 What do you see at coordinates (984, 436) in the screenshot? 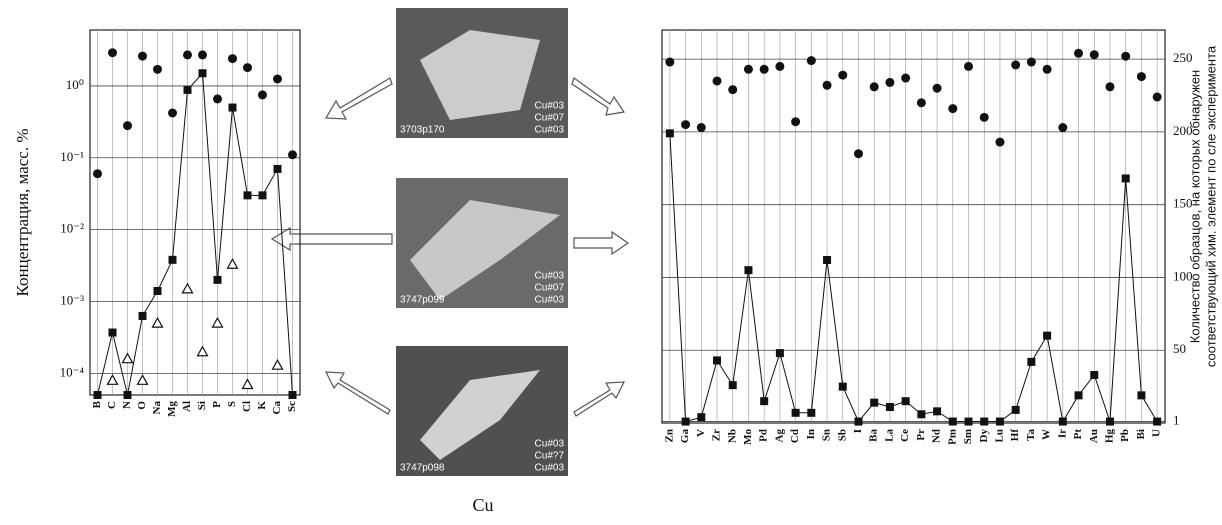
I see `x-tick-label: Dy` at bounding box center [984, 436].